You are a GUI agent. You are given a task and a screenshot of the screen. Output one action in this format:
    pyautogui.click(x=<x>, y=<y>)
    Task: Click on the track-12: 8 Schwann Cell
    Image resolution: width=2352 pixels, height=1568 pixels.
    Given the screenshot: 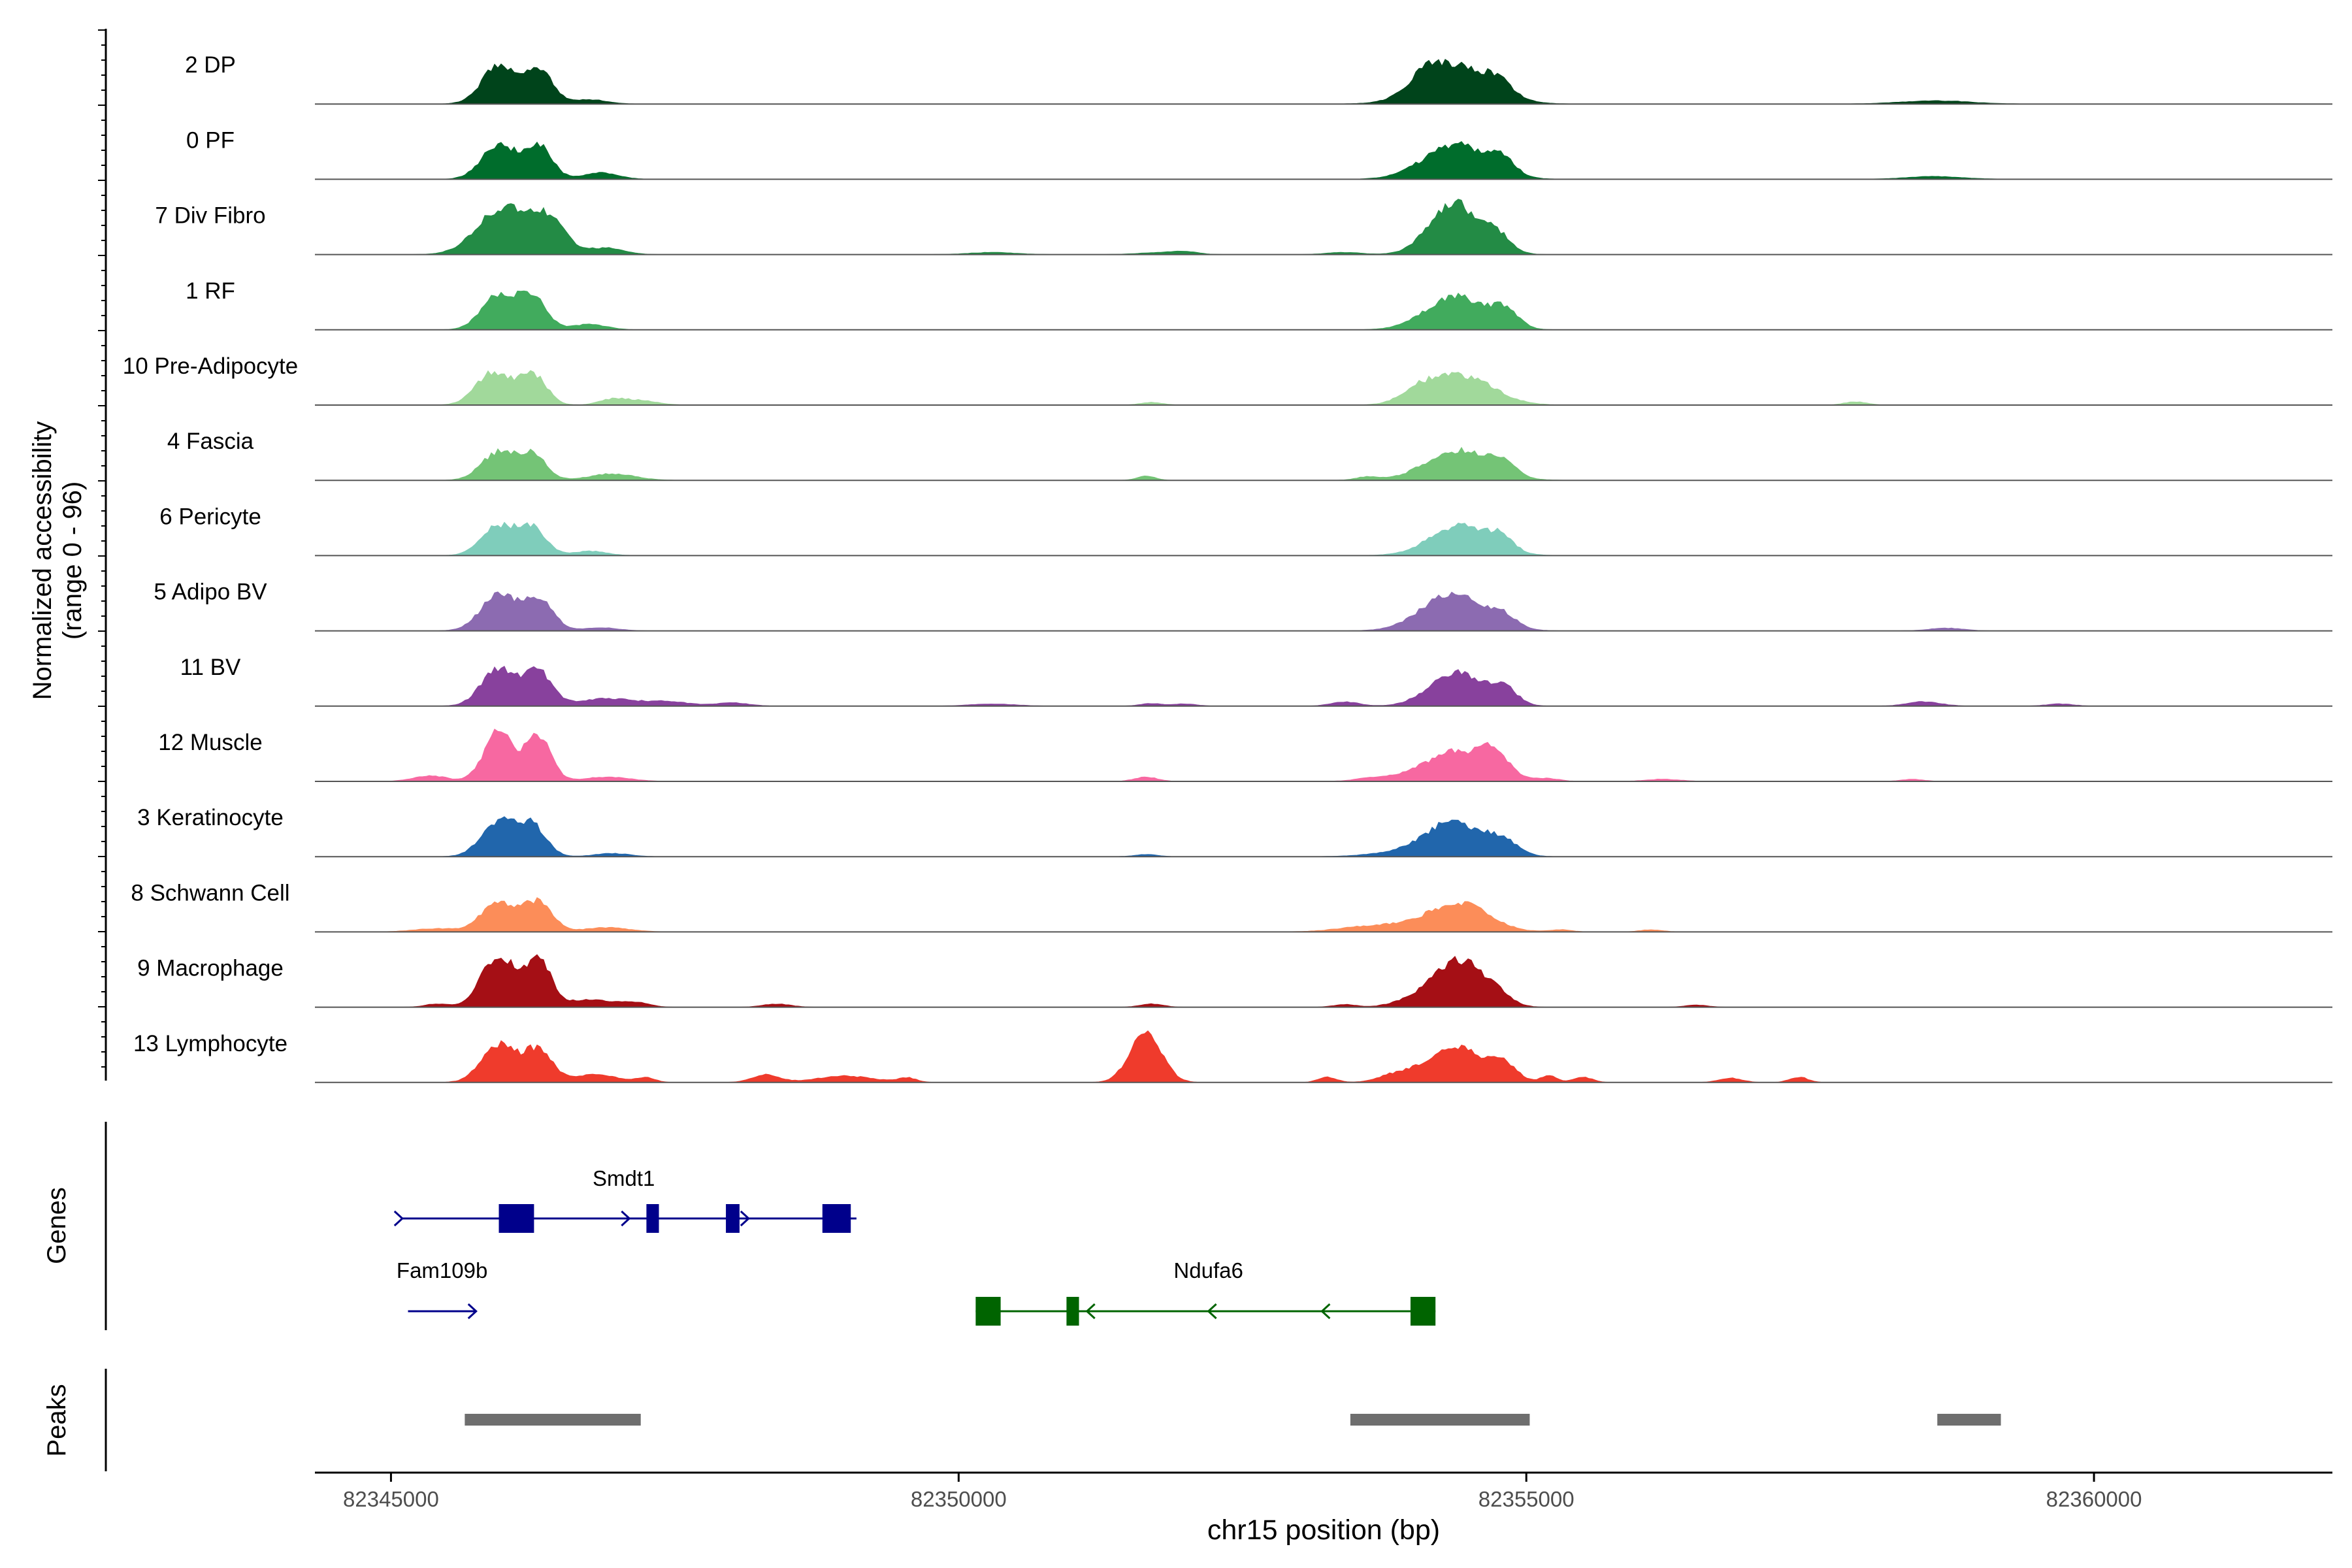 What is the action you would take?
    pyautogui.click(x=1231, y=906)
    